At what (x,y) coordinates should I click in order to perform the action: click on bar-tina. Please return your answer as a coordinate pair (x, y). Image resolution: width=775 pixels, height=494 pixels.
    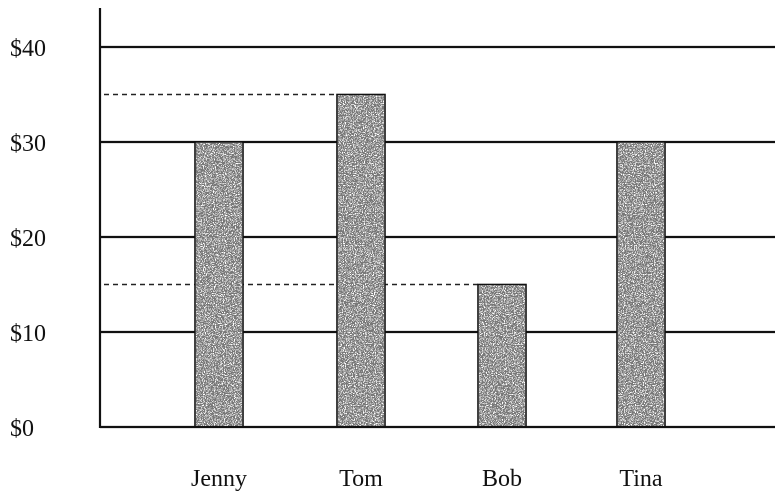
    Looking at the image, I should click on (641, 284).